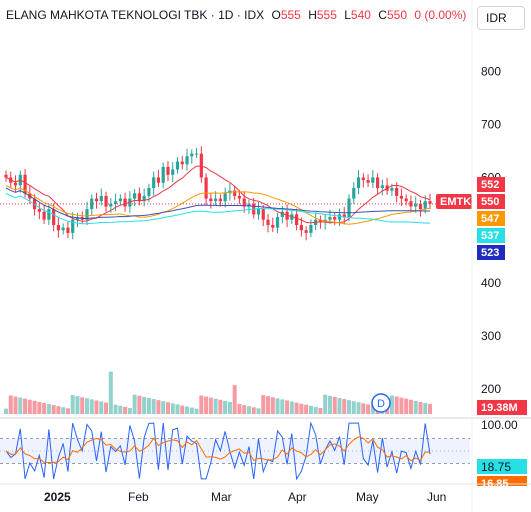 The height and width of the screenshot is (512, 531). What do you see at coordinates (502, 466) in the screenshot?
I see `rsi-value-badge-bg` at bounding box center [502, 466].